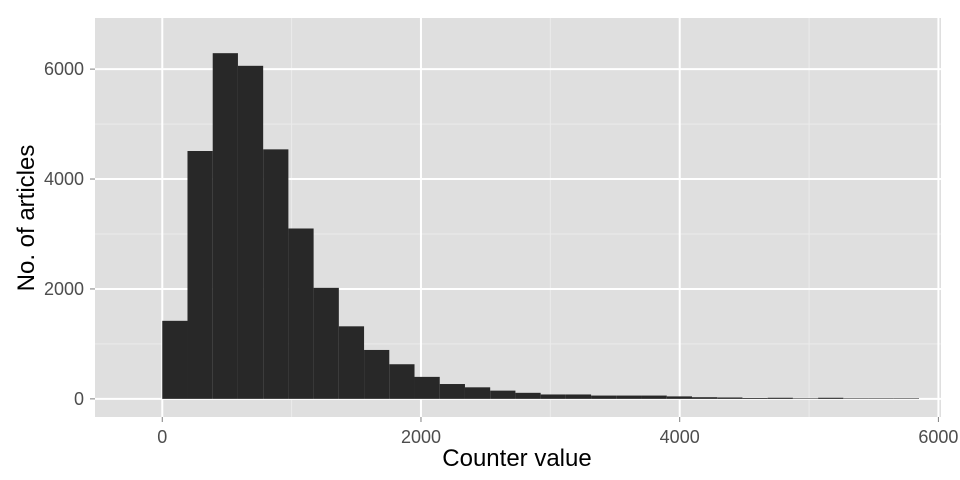 This screenshot has width=960, height=480. Describe the element at coordinates (64, 289) in the screenshot. I see `y-tick-label: 2000` at that location.